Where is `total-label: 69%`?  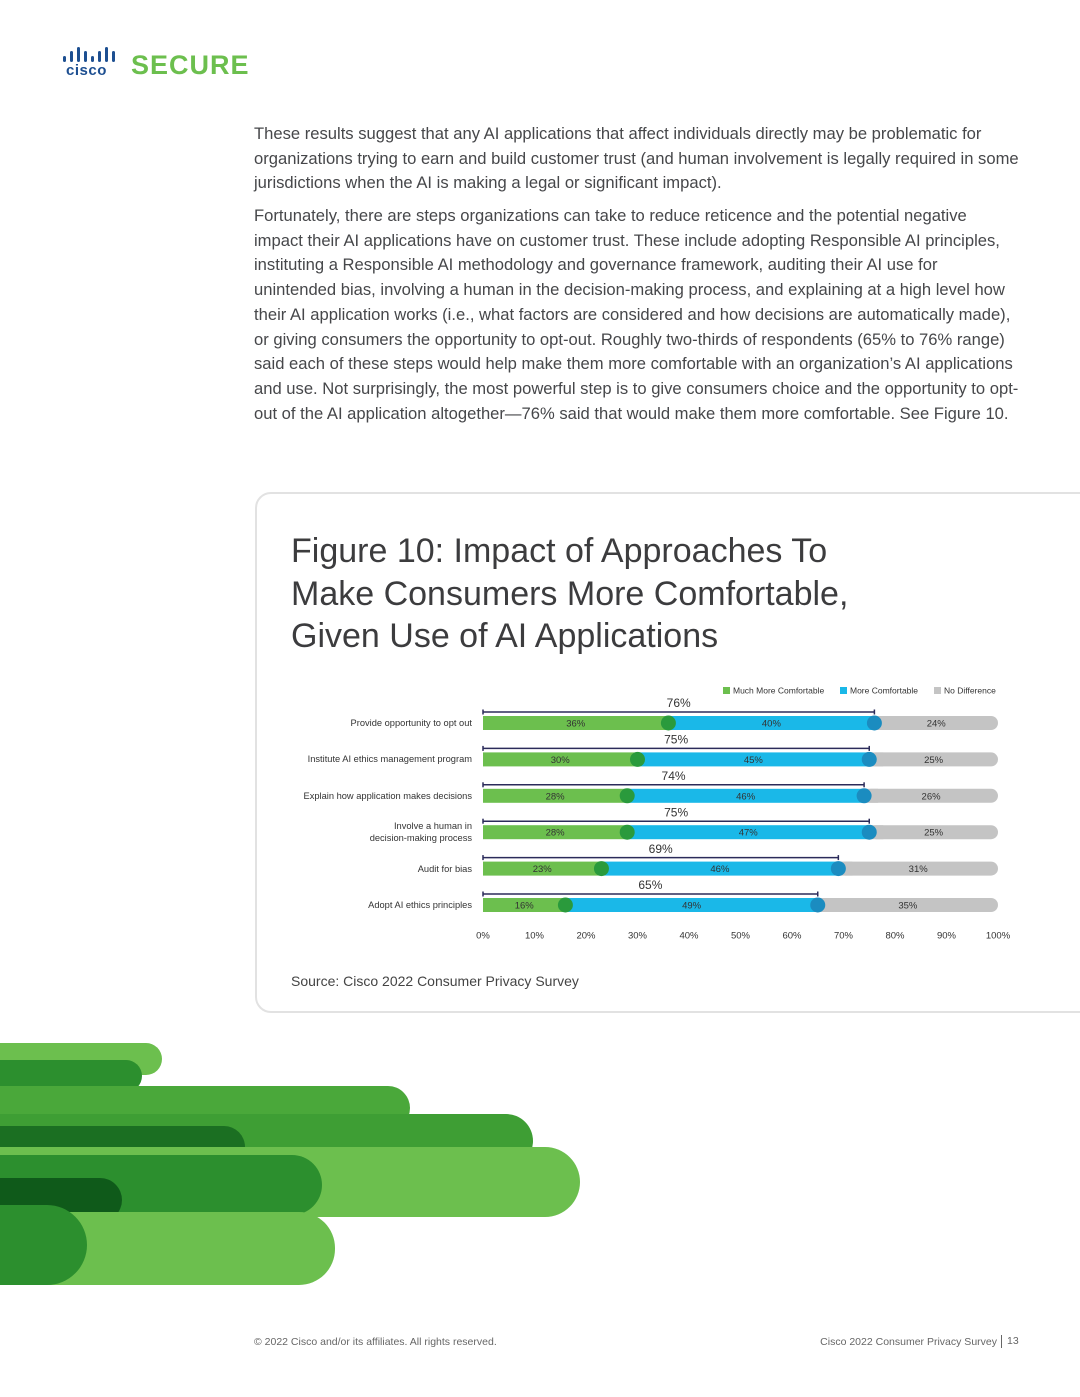 total-label: 69% is located at coordinates (661, 849).